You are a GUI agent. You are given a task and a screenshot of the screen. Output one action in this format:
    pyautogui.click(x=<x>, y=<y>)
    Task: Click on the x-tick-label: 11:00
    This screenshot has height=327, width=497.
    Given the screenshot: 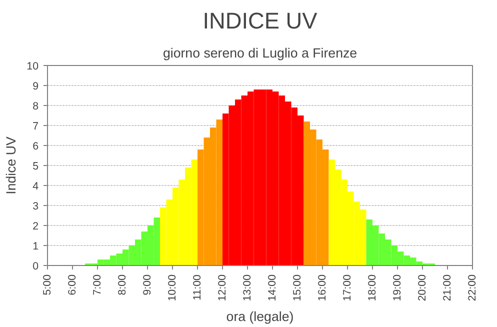 What is the action you would take?
    pyautogui.click(x=198, y=287)
    